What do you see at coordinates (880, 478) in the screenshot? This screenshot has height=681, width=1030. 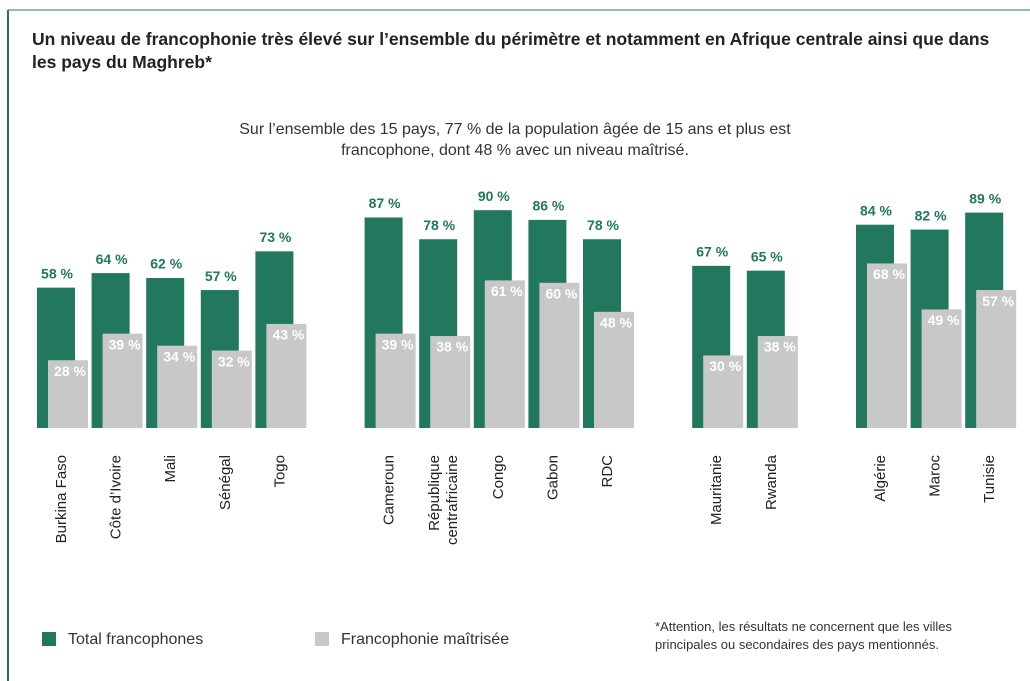 I see `x-tick-label: Algérie` at bounding box center [880, 478].